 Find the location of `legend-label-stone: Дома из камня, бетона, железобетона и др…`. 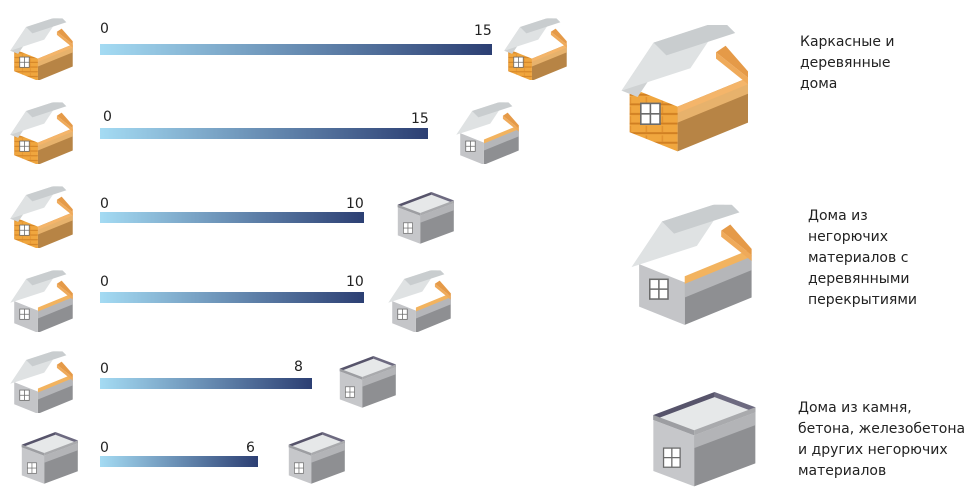

legend-label-stone: Дома из камня, бетона, железобетона и др… is located at coordinates (882, 439).